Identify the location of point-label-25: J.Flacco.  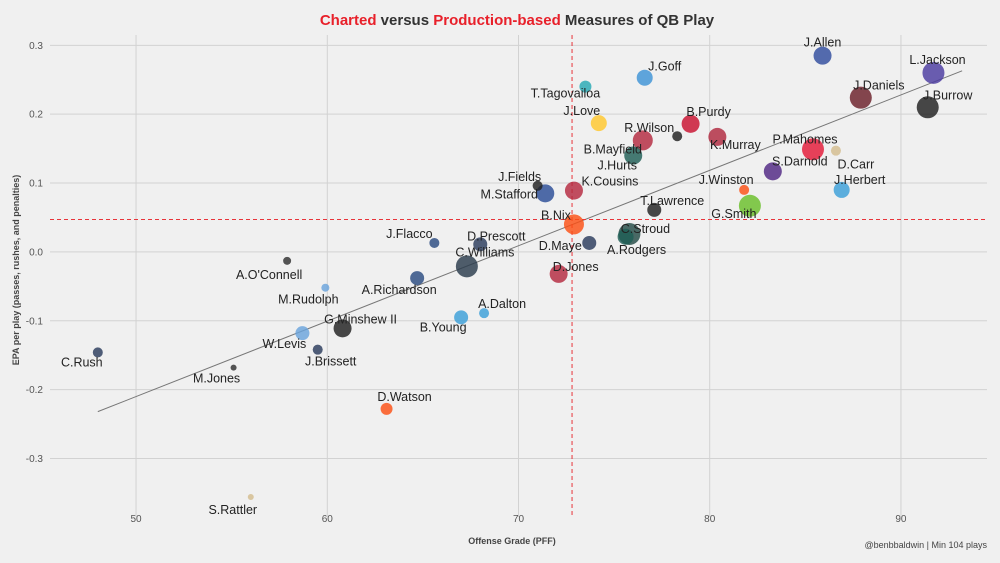
(409, 234).